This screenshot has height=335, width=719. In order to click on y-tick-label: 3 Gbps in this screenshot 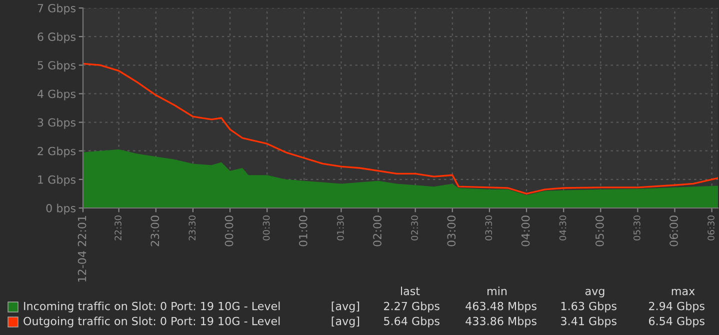, I will do `click(57, 123)`.